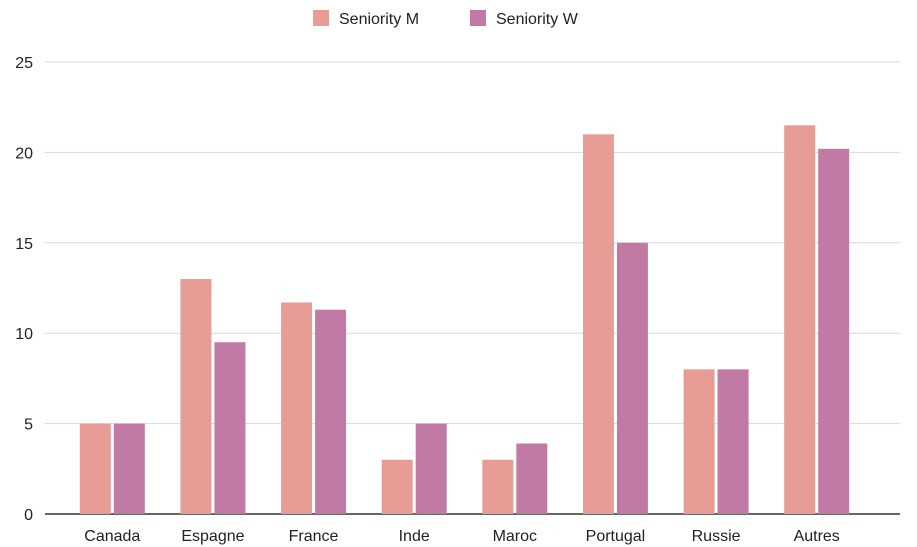 This screenshot has height=547, width=917. I want to click on x-tick-label-russie: Russie, so click(716, 536).